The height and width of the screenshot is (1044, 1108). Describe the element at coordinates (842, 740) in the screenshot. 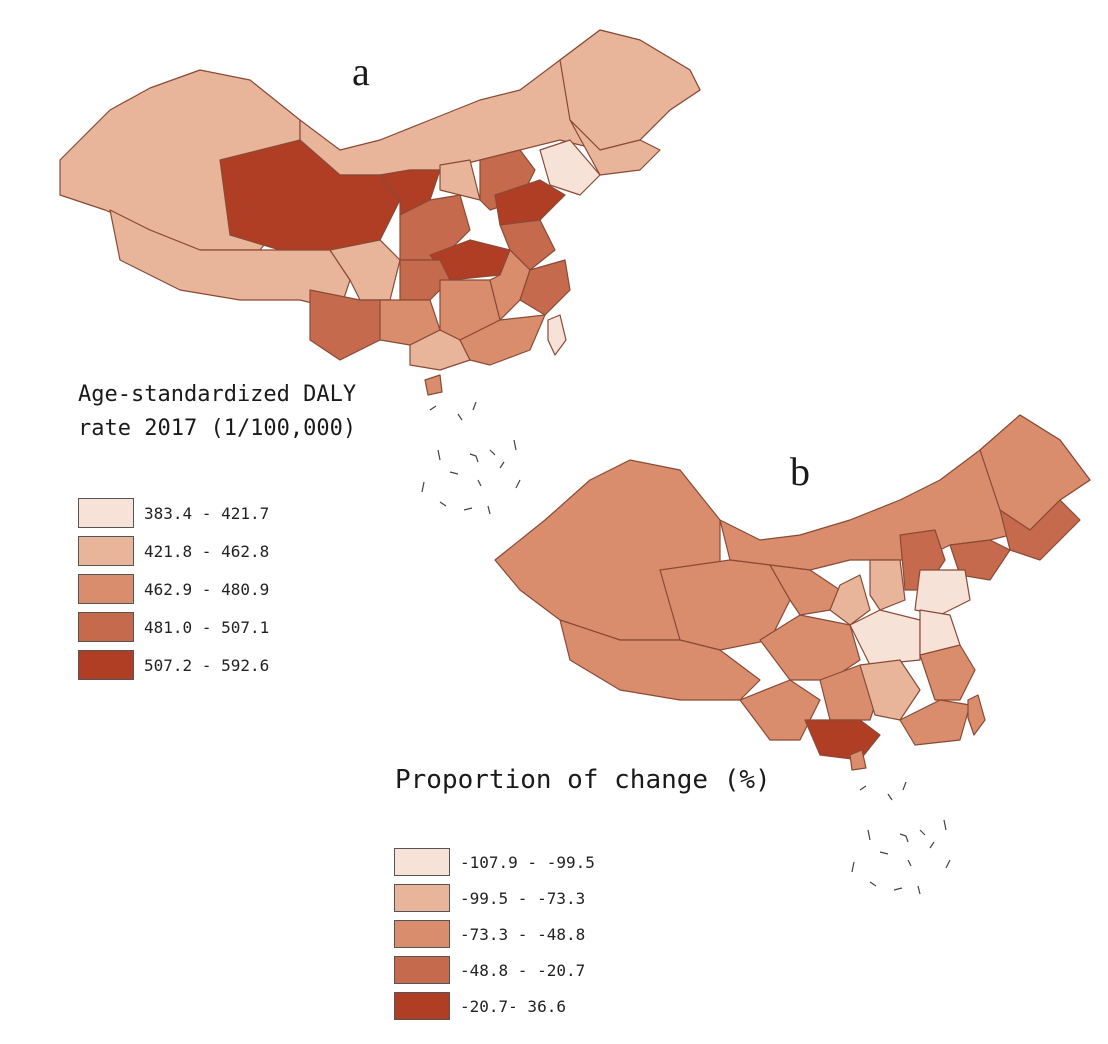

I see `map-b-region-guangxi` at that location.